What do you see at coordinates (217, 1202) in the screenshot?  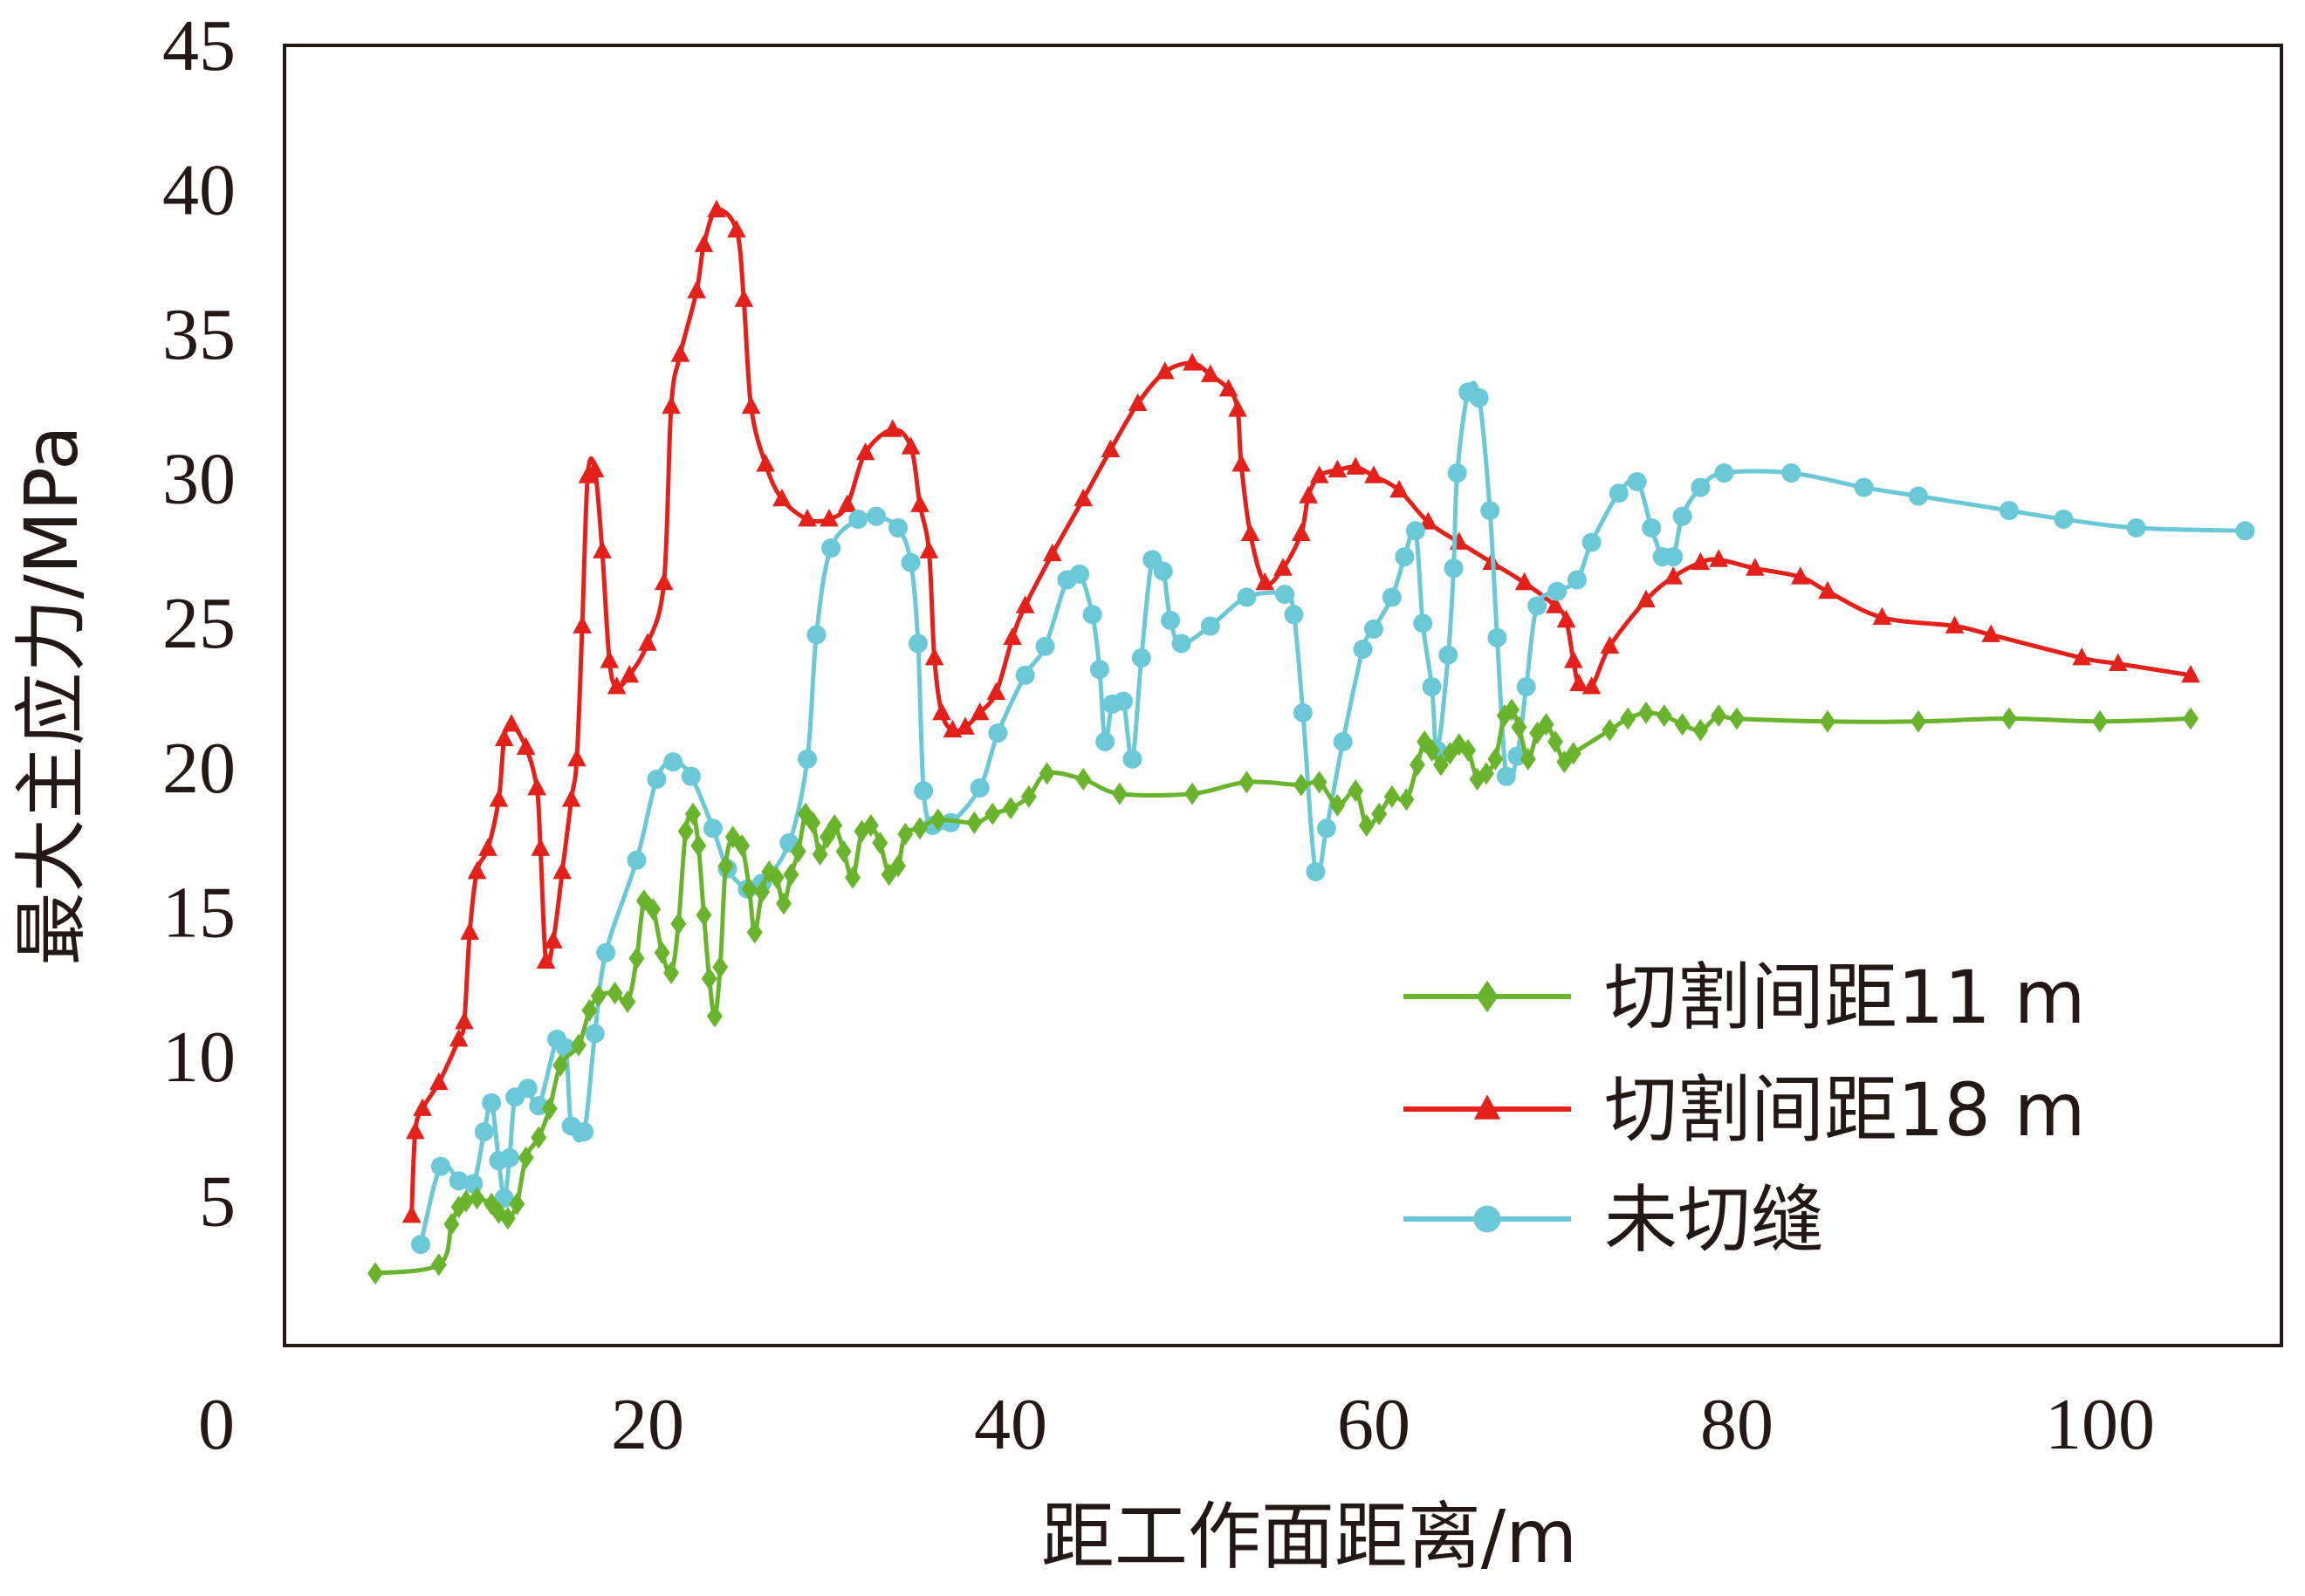 I see `y-tick-label: 5` at bounding box center [217, 1202].